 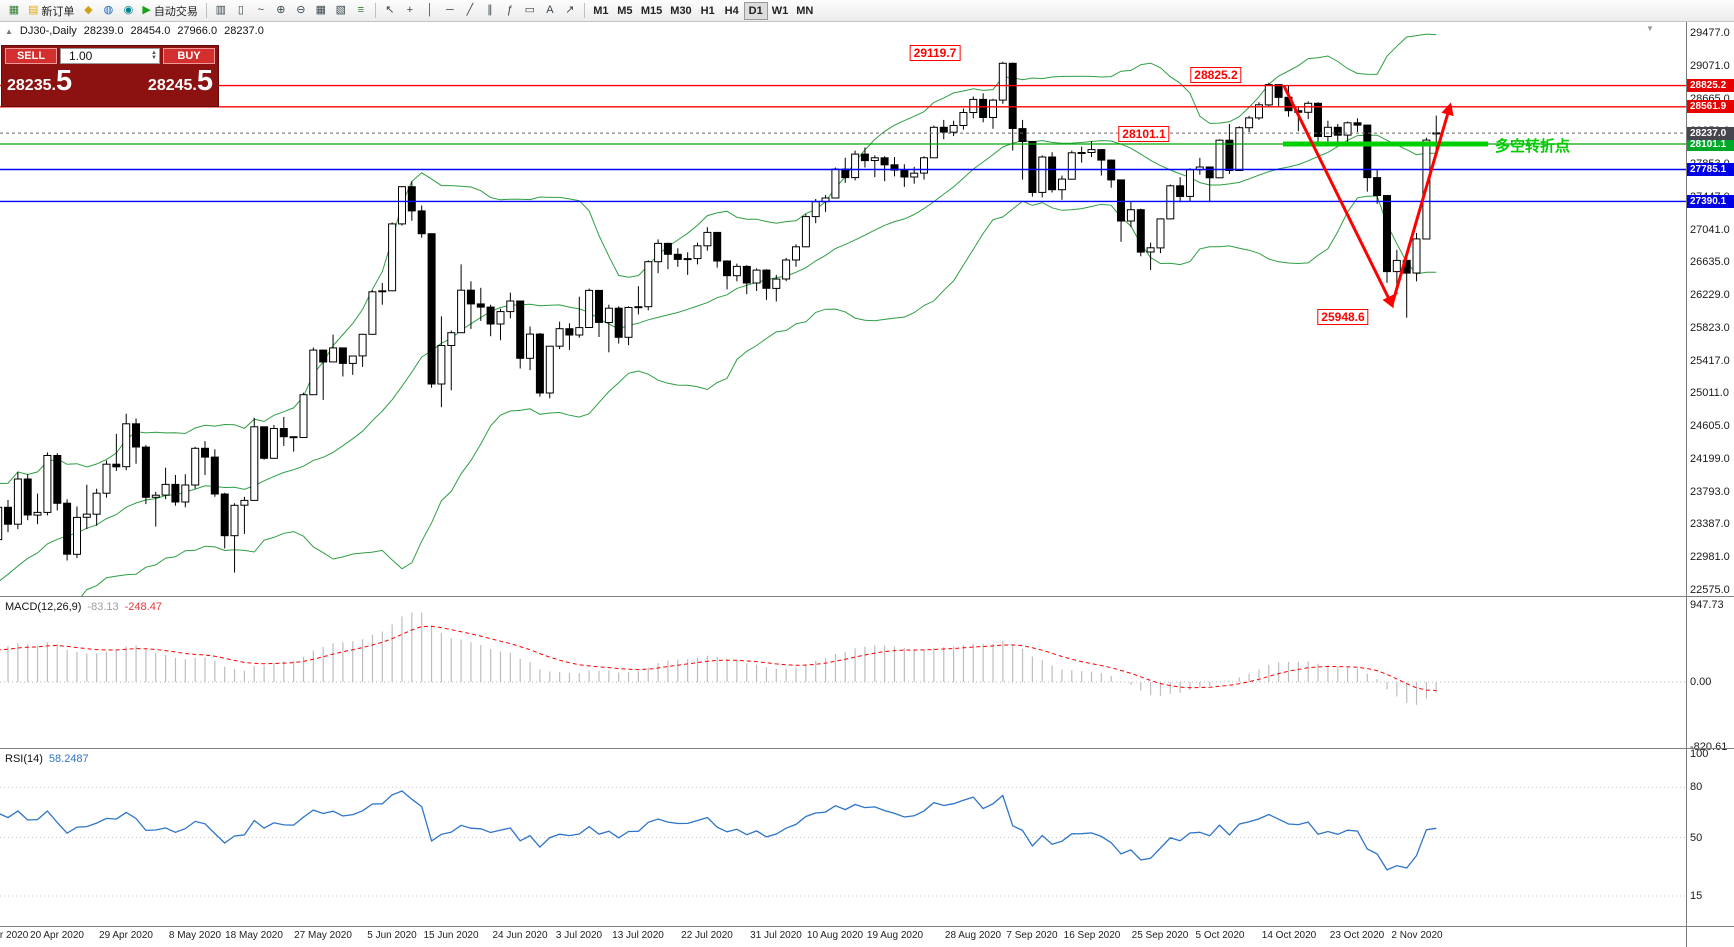 What do you see at coordinates (1696, 896) in the screenshot?
I see `rsi-tick: 15` at bounding box center [1696, 896].